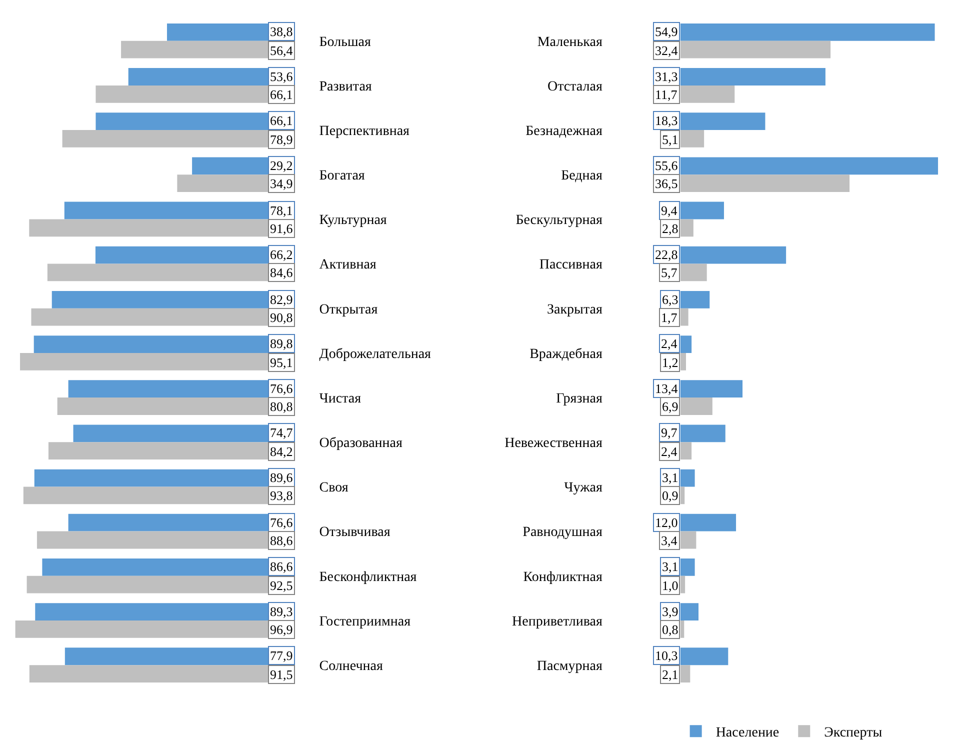 This screenshot has width=955, height=750. What do you see at coordinates (345, 86) in the screenshot?
I see `y-tick-label: Развитая` at bounding box center [345, 86].